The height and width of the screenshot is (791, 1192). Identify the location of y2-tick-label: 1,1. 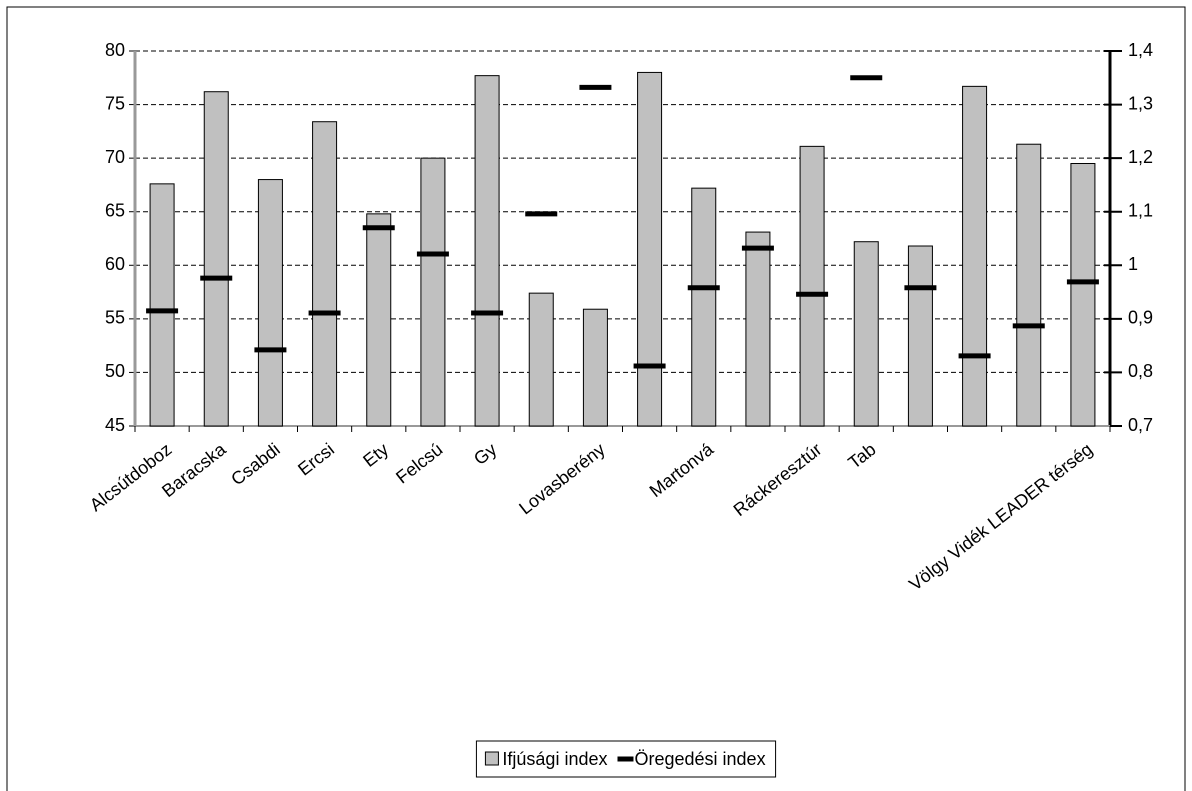
(1140, 210).